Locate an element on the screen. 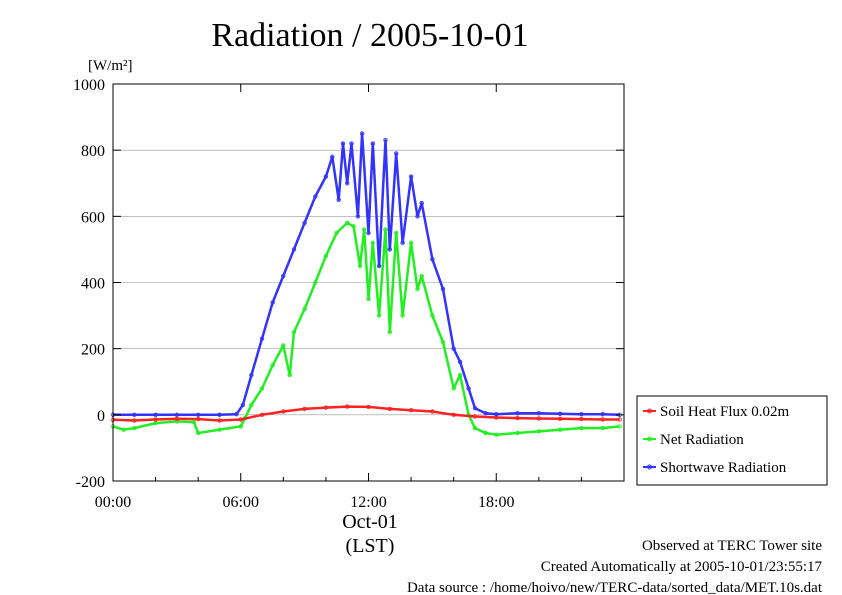  x-tick-label: 12:00 is located at coordinates (368, 502).